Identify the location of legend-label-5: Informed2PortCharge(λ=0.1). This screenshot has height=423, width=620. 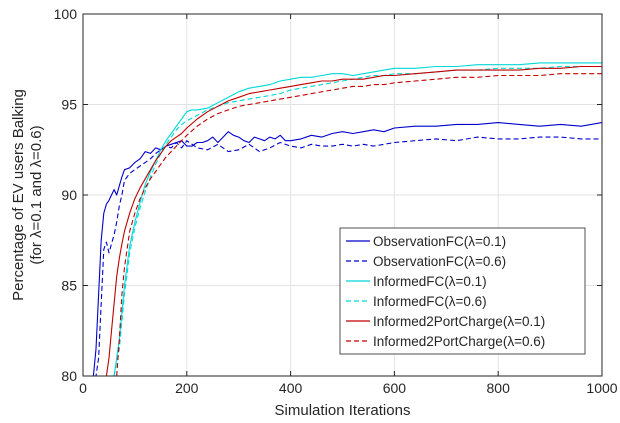
(459, 321).